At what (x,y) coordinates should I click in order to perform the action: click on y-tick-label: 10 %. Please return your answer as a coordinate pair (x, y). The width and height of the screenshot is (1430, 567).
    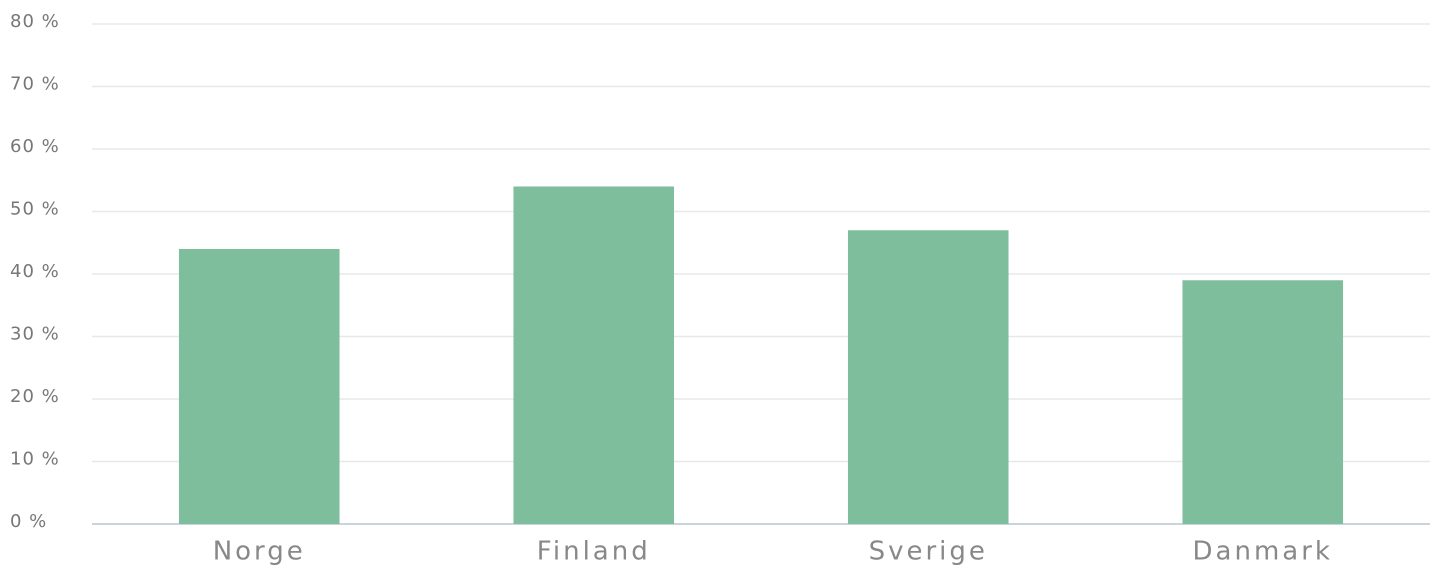
    Looking at the image, I should click on (35, 459).